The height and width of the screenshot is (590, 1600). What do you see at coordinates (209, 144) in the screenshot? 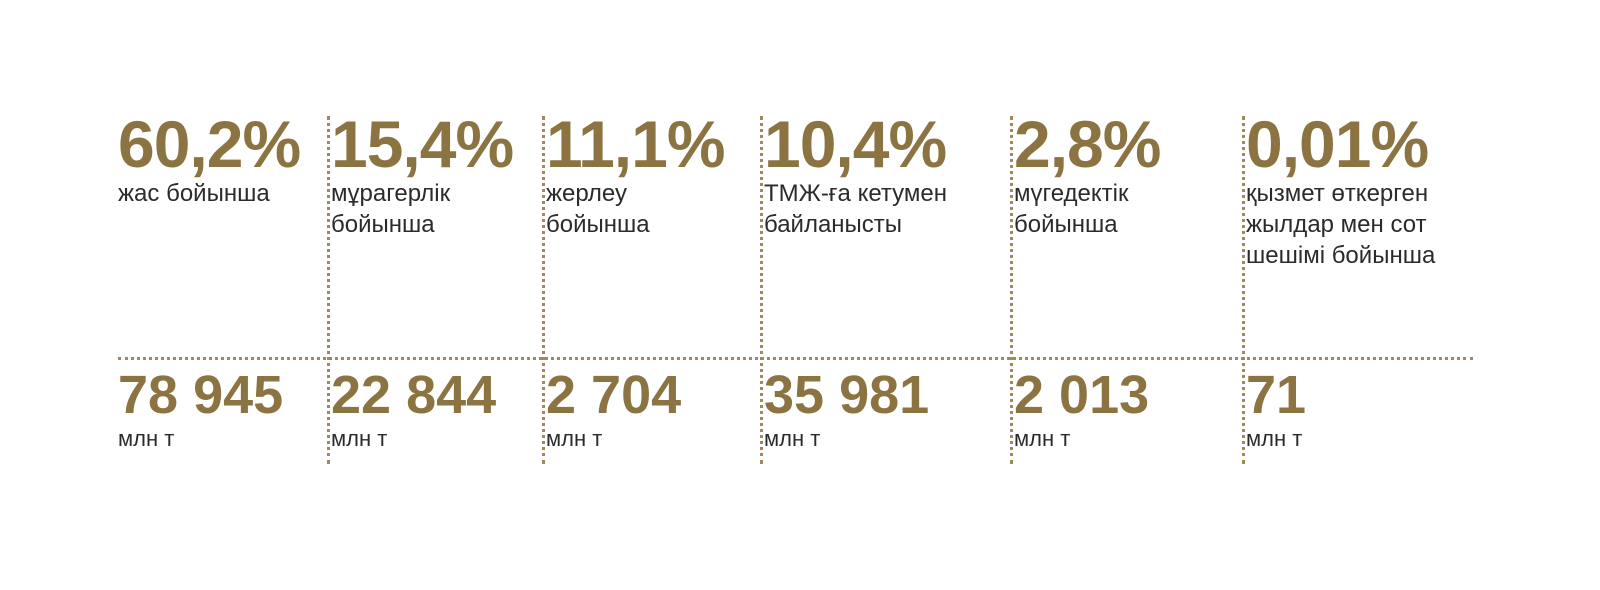
I see `stat-percent: 60,2%` at bounding box center [209, 144].